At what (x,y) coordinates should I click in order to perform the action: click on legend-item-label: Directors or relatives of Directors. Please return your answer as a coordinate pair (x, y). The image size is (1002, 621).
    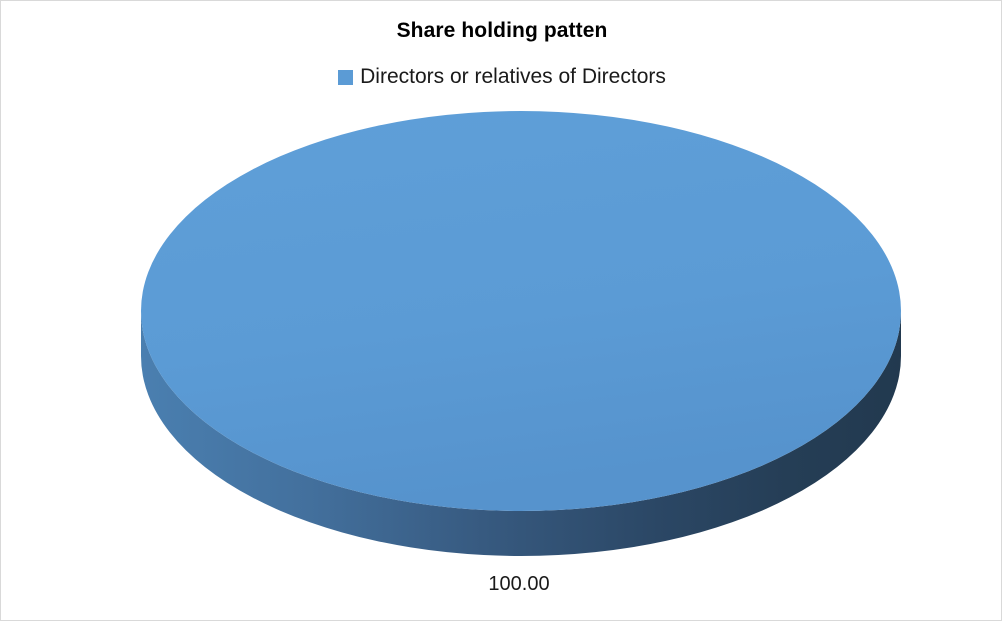
    Looking at the image, I should click on (513, 76).